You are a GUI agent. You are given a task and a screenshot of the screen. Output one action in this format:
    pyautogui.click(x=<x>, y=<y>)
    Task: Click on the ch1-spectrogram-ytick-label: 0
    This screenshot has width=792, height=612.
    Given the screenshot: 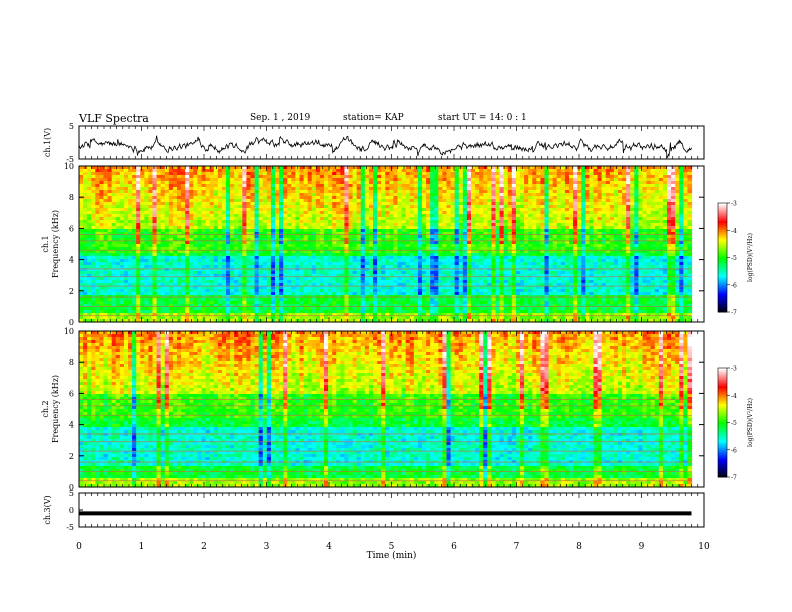 What is the action you would take?
    pyautogui.click(x=71, y=322)
    